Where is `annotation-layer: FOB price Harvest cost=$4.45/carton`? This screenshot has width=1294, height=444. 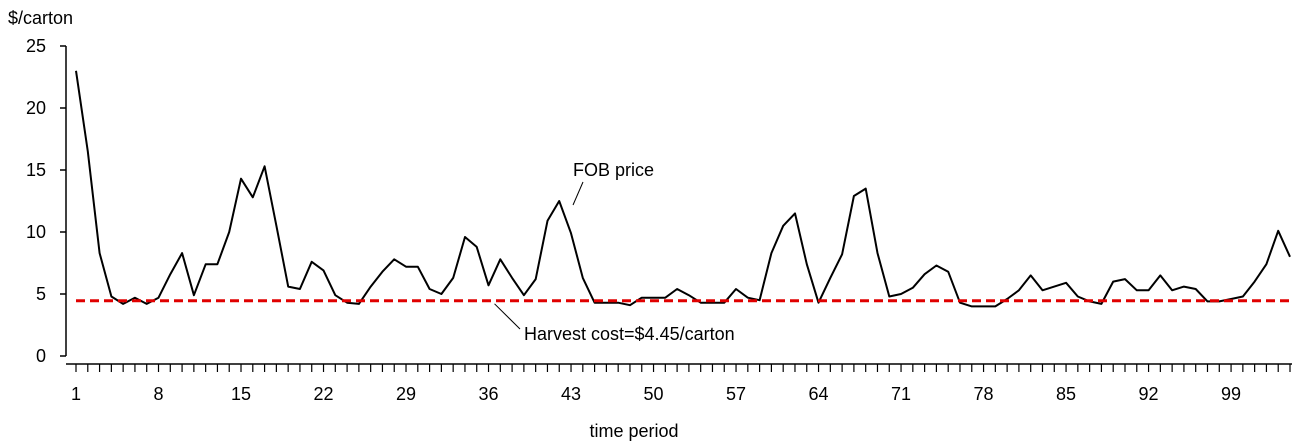
annotation-layer: FOB price Harvest cost=$4.45/carton is located at coordinates (614, 252).